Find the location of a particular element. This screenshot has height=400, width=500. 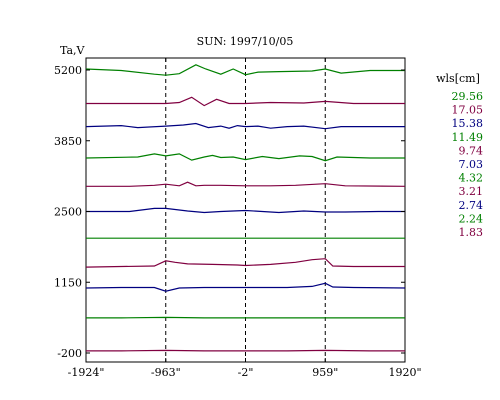

x-tick-label: 959" is located at coordinates (325, 372).